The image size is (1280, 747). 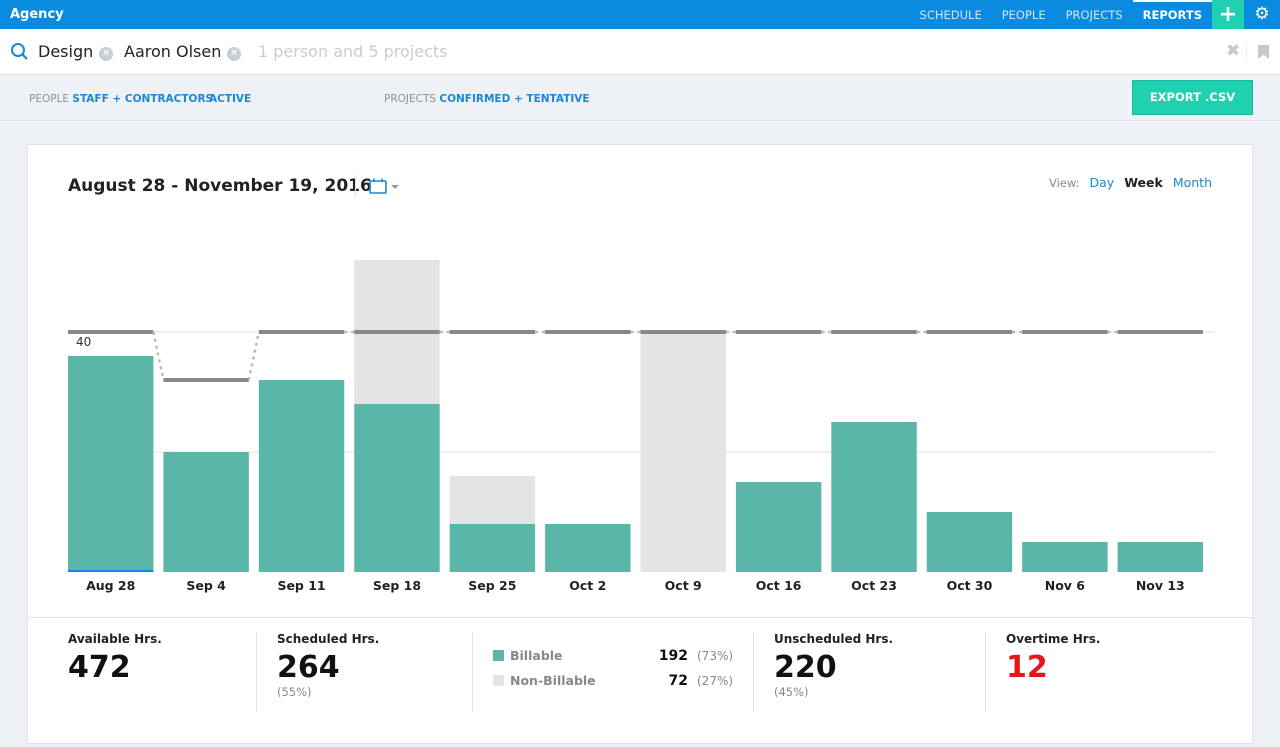 What do you see at coordinates (230, 99) in the screenshot?
I see `status-filter: ACTIVE` at bounding box center [230, 99].